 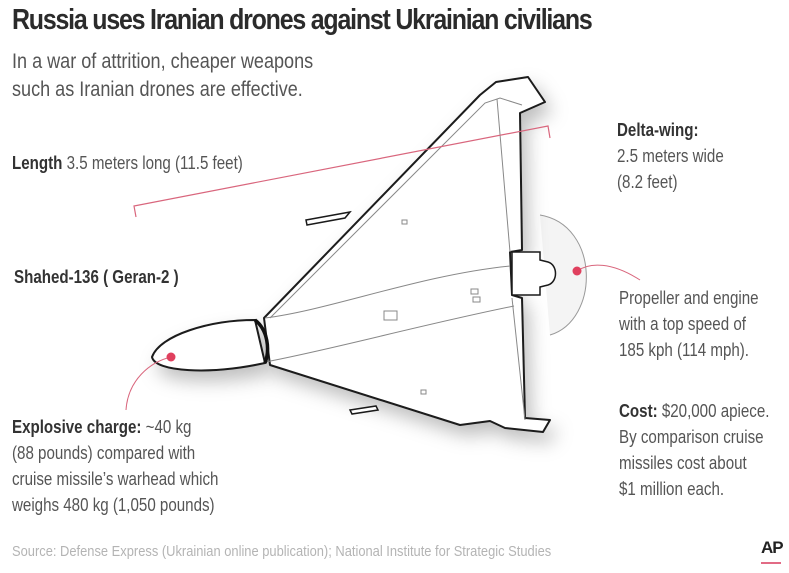 I want to click on length-value: 3.5 meters long (11.5 feet), so click(x=152, y=163).